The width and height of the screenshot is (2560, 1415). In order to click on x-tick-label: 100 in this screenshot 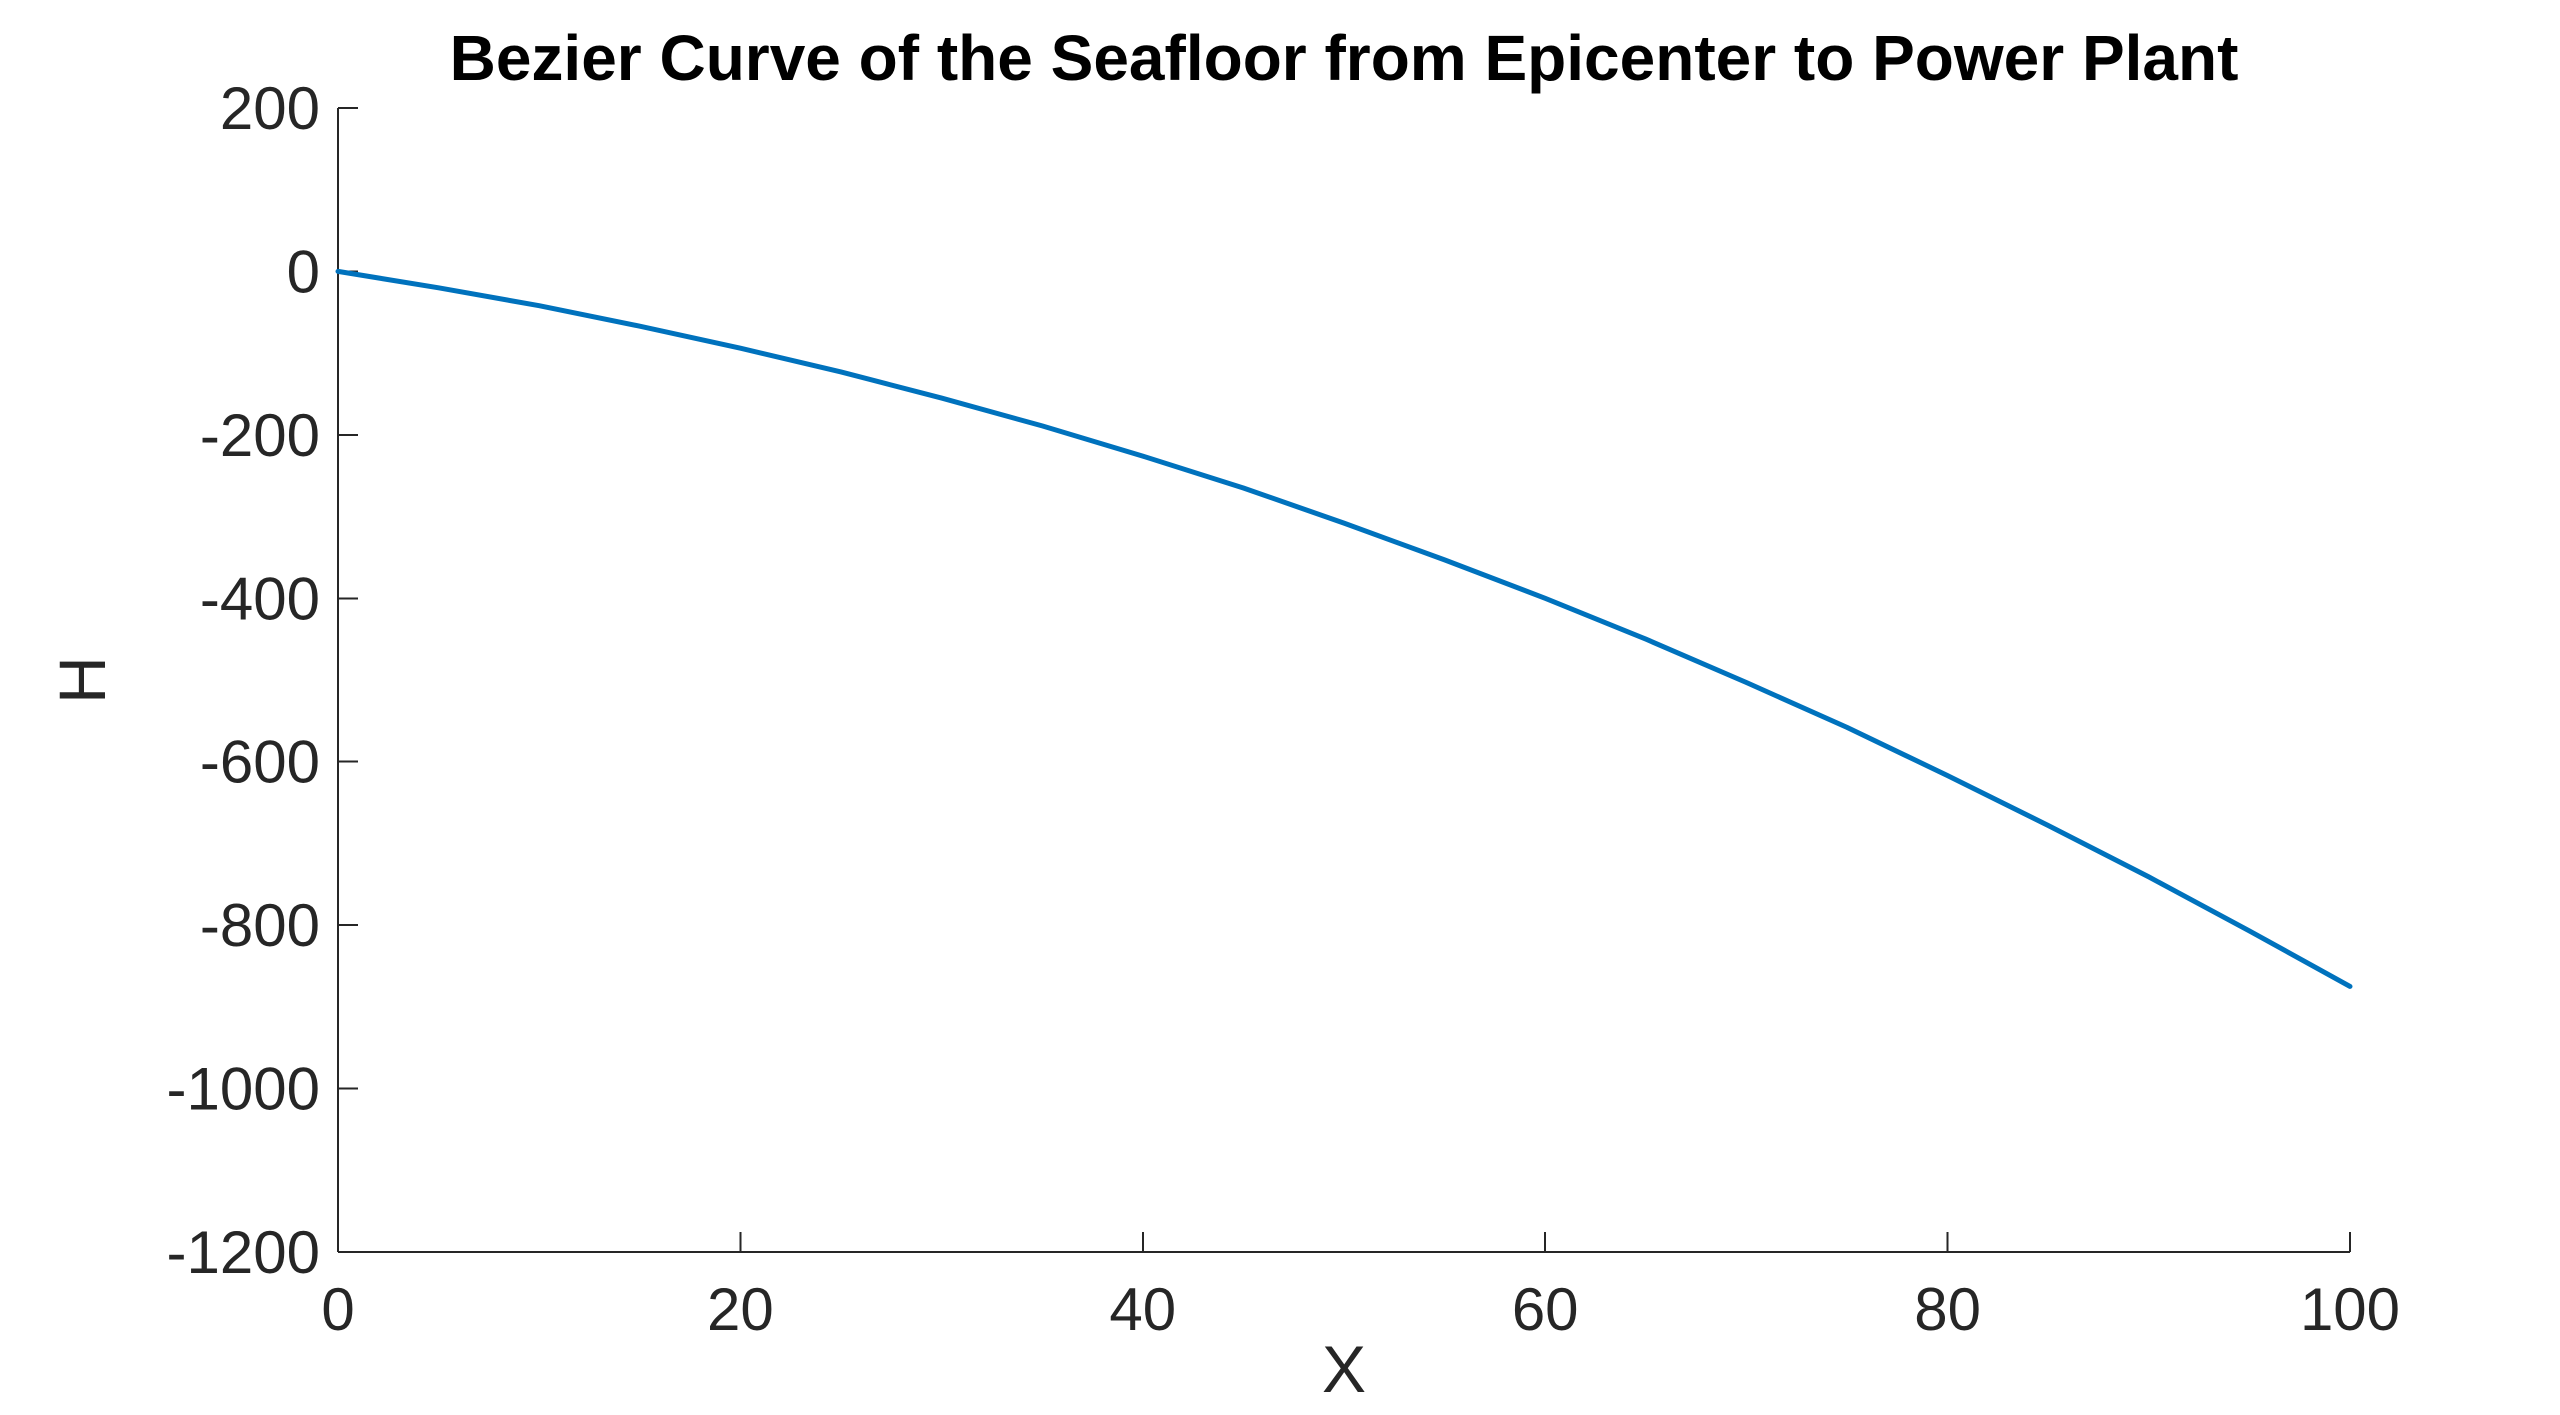, I will do `click(2350, 1309)`.